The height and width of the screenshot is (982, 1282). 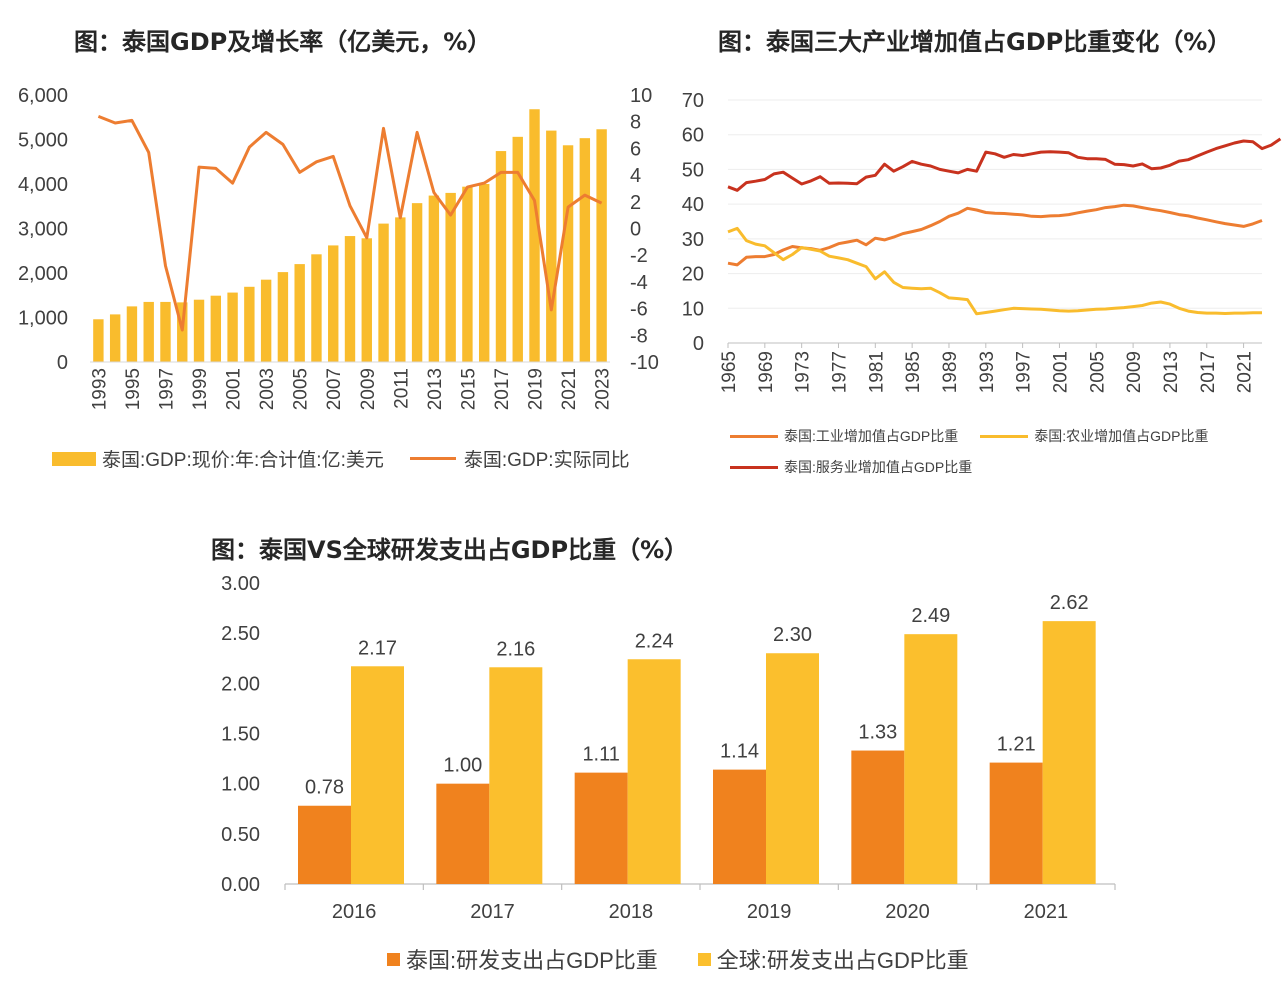 What do you see at coordinates (644, 363) in the screenshot?
I see `gdp-right-tick-label: -10` at bounding box center [644, 363].